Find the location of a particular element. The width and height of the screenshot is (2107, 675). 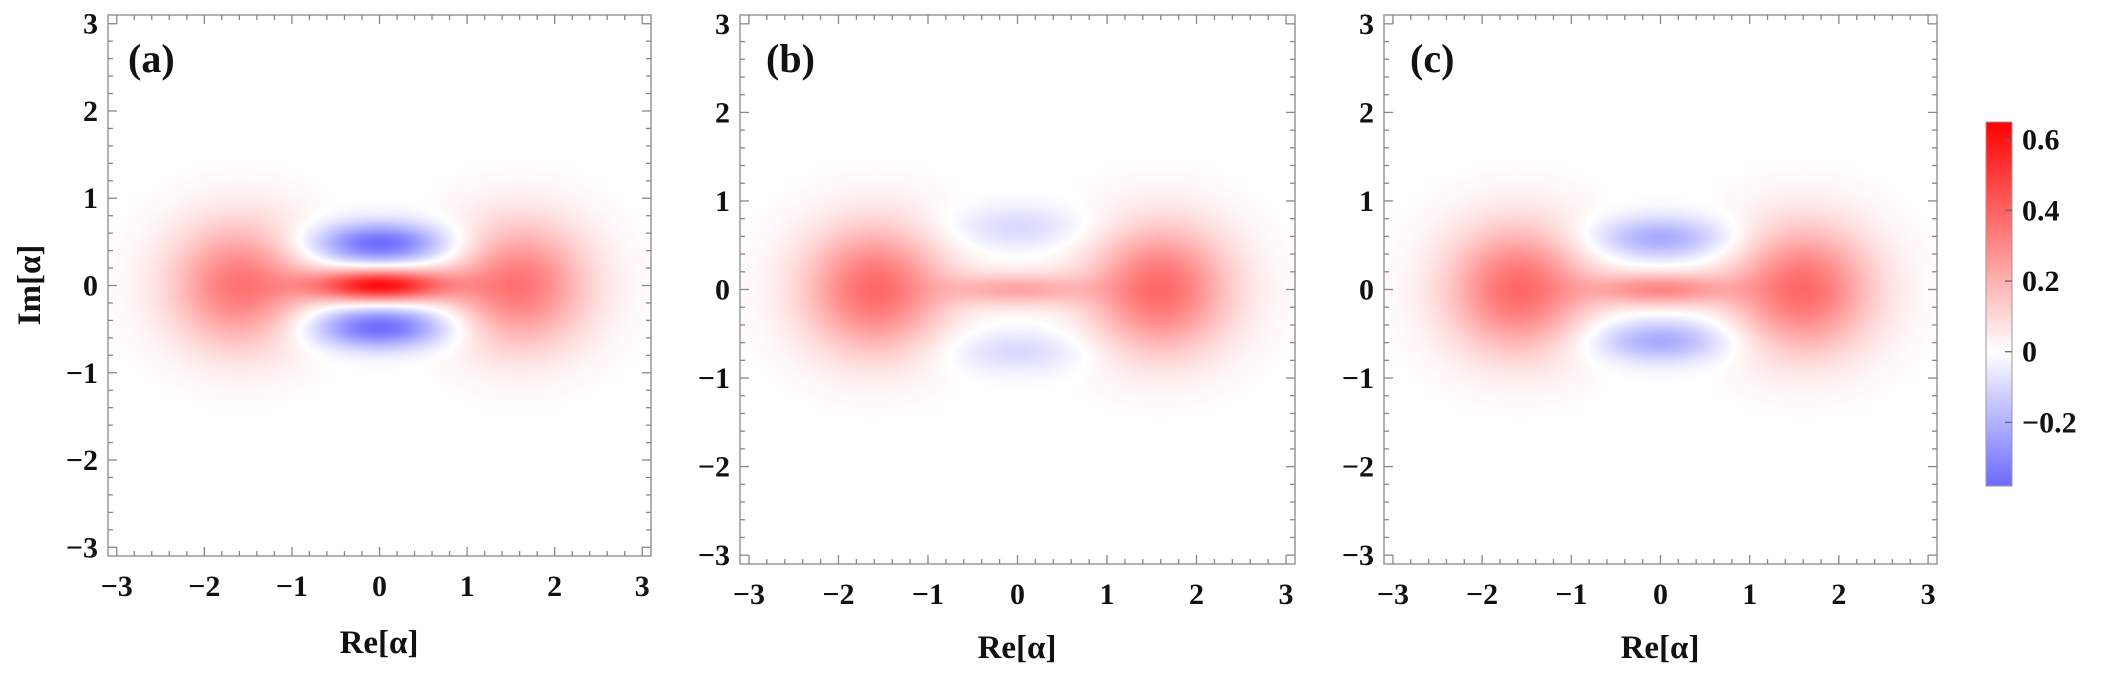

panel-label-c: (c) is located at coordinates (1432, 58).